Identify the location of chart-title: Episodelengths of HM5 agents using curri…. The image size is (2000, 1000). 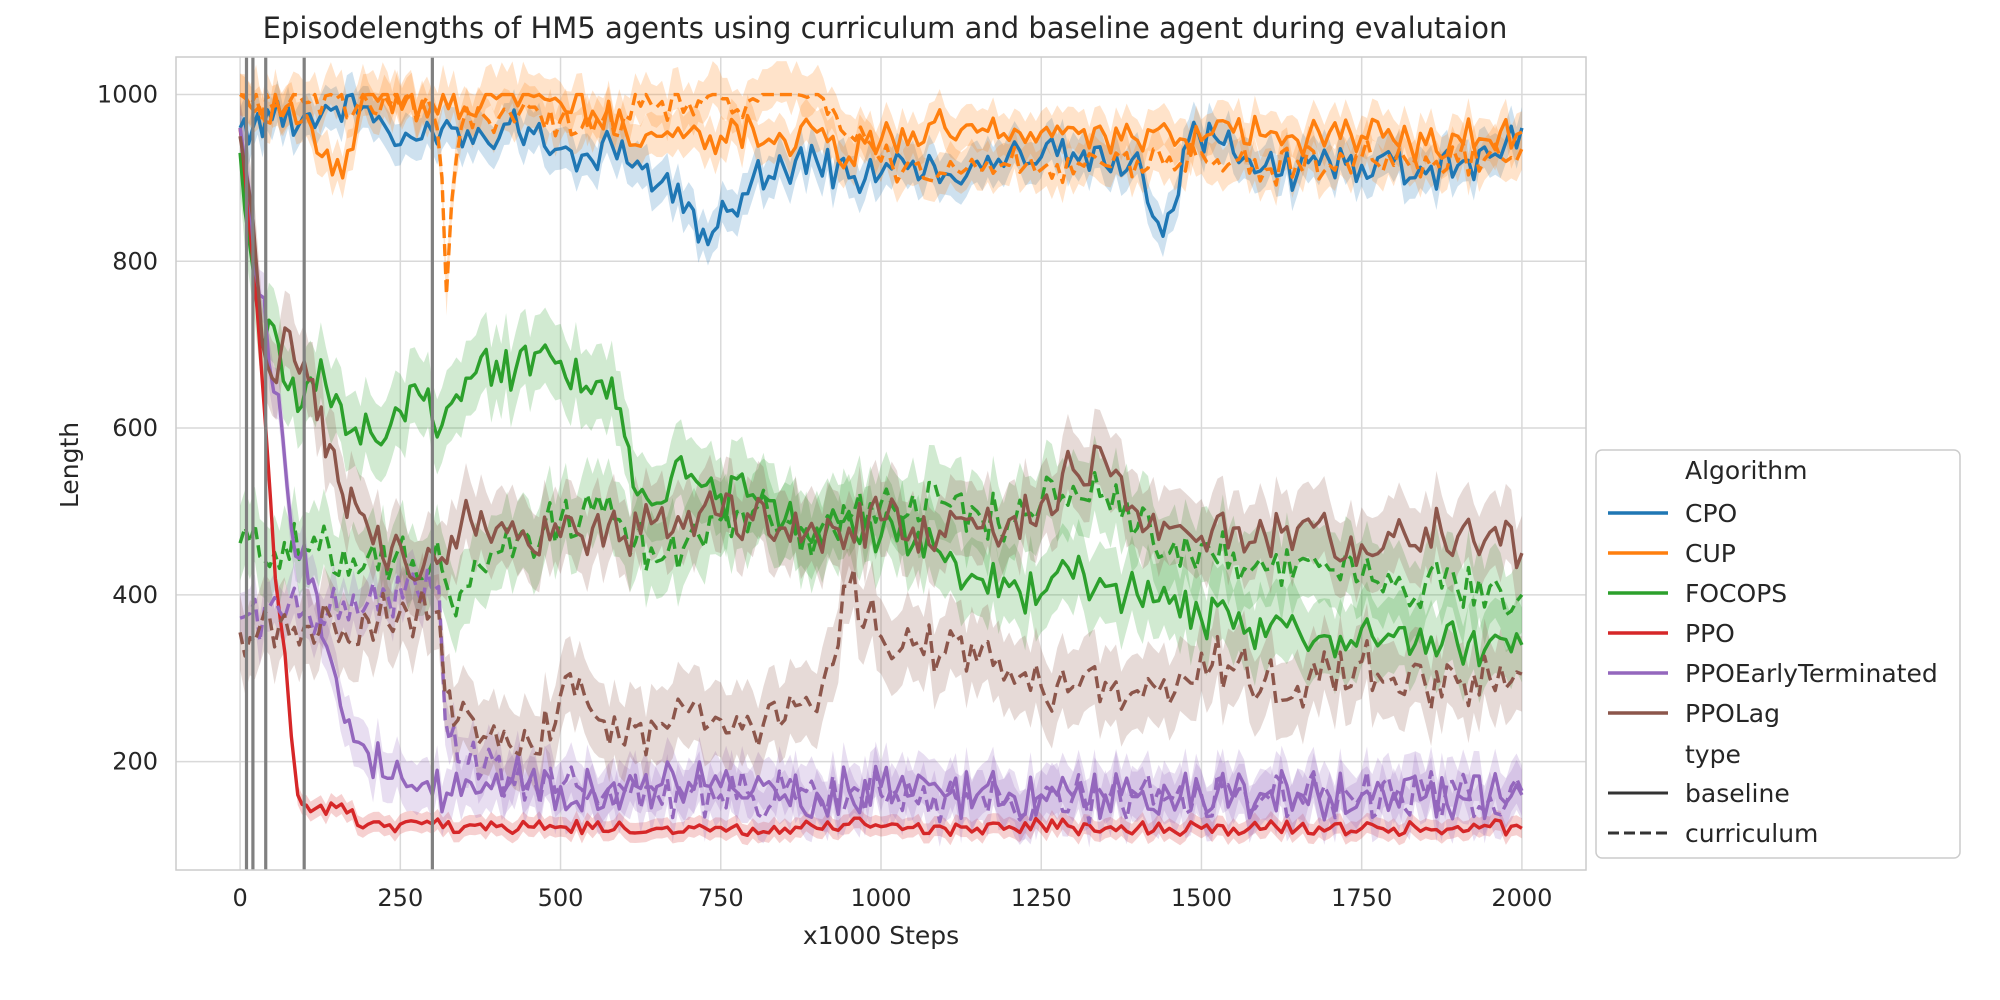
(885, 28).